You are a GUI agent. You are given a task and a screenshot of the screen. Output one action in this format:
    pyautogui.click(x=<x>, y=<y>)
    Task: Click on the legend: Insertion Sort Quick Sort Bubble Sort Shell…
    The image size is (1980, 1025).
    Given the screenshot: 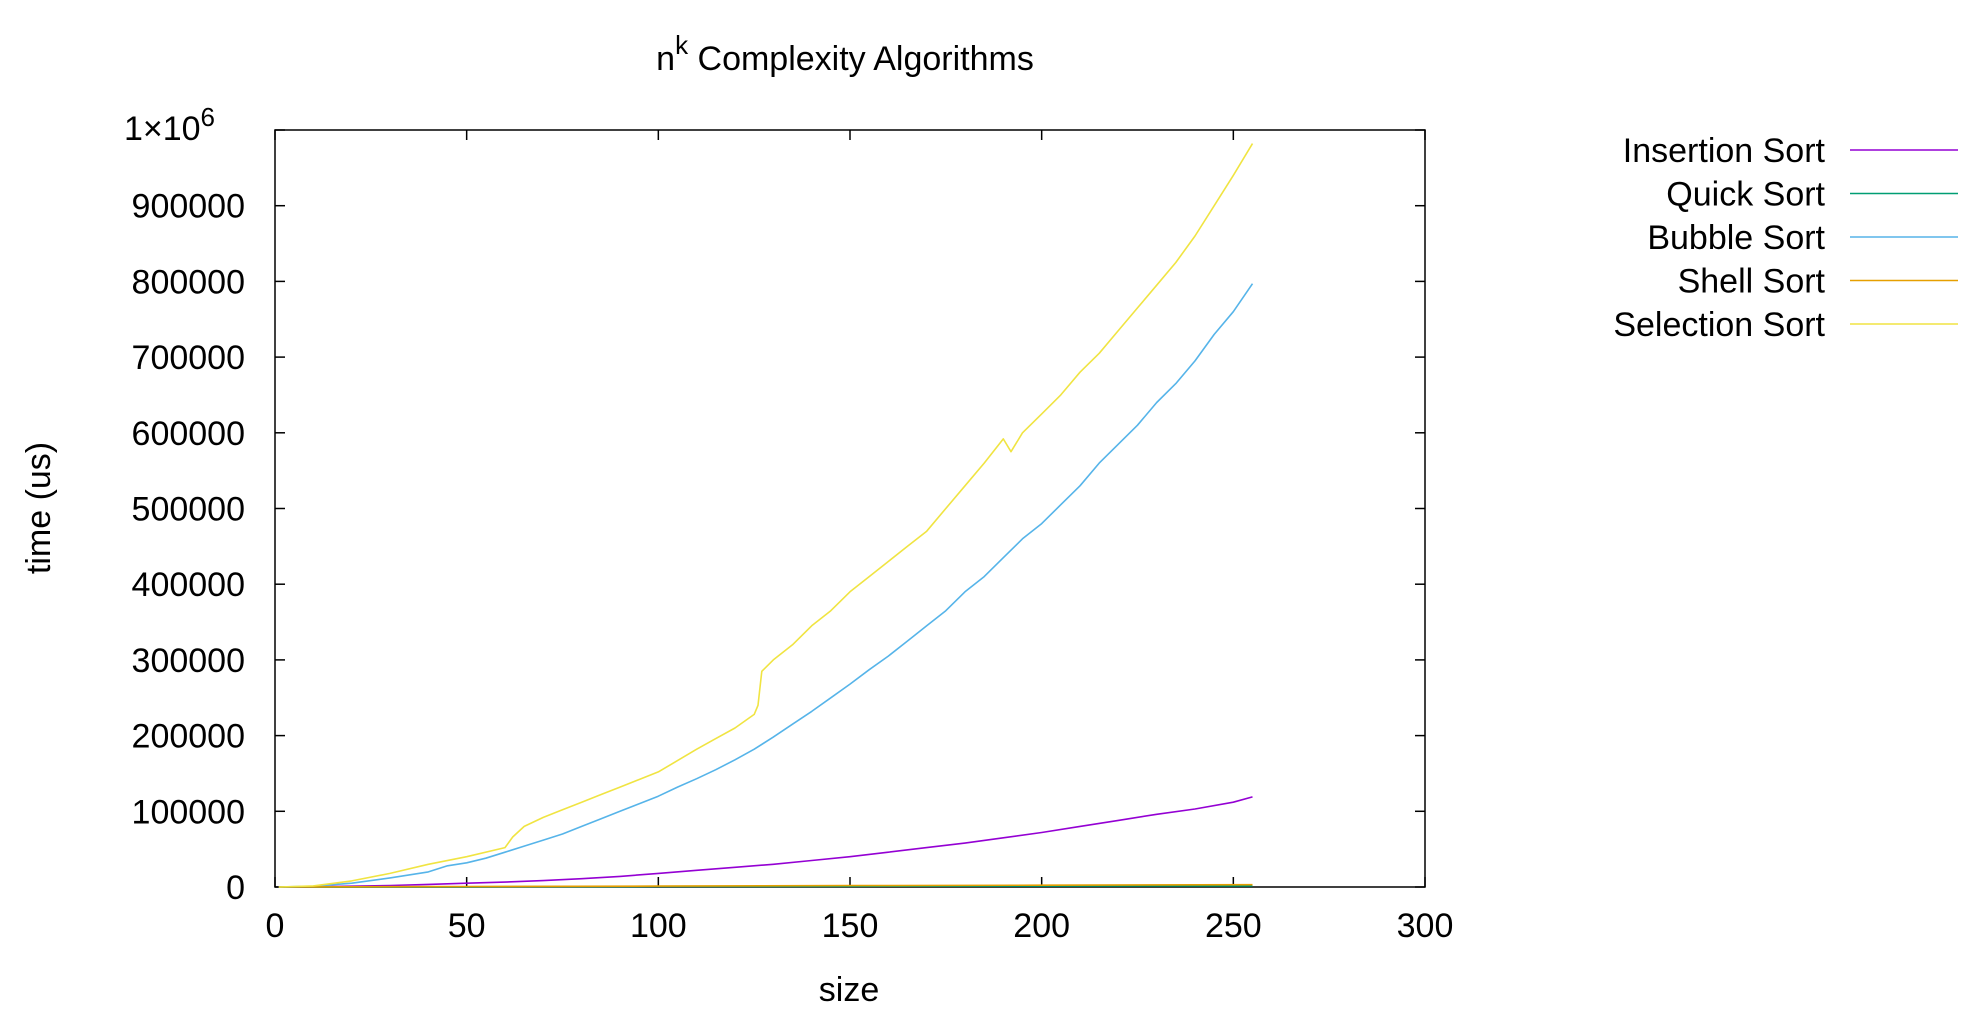 What is the action you would take?
    pyautogui.click(x=1785, y=238)
    